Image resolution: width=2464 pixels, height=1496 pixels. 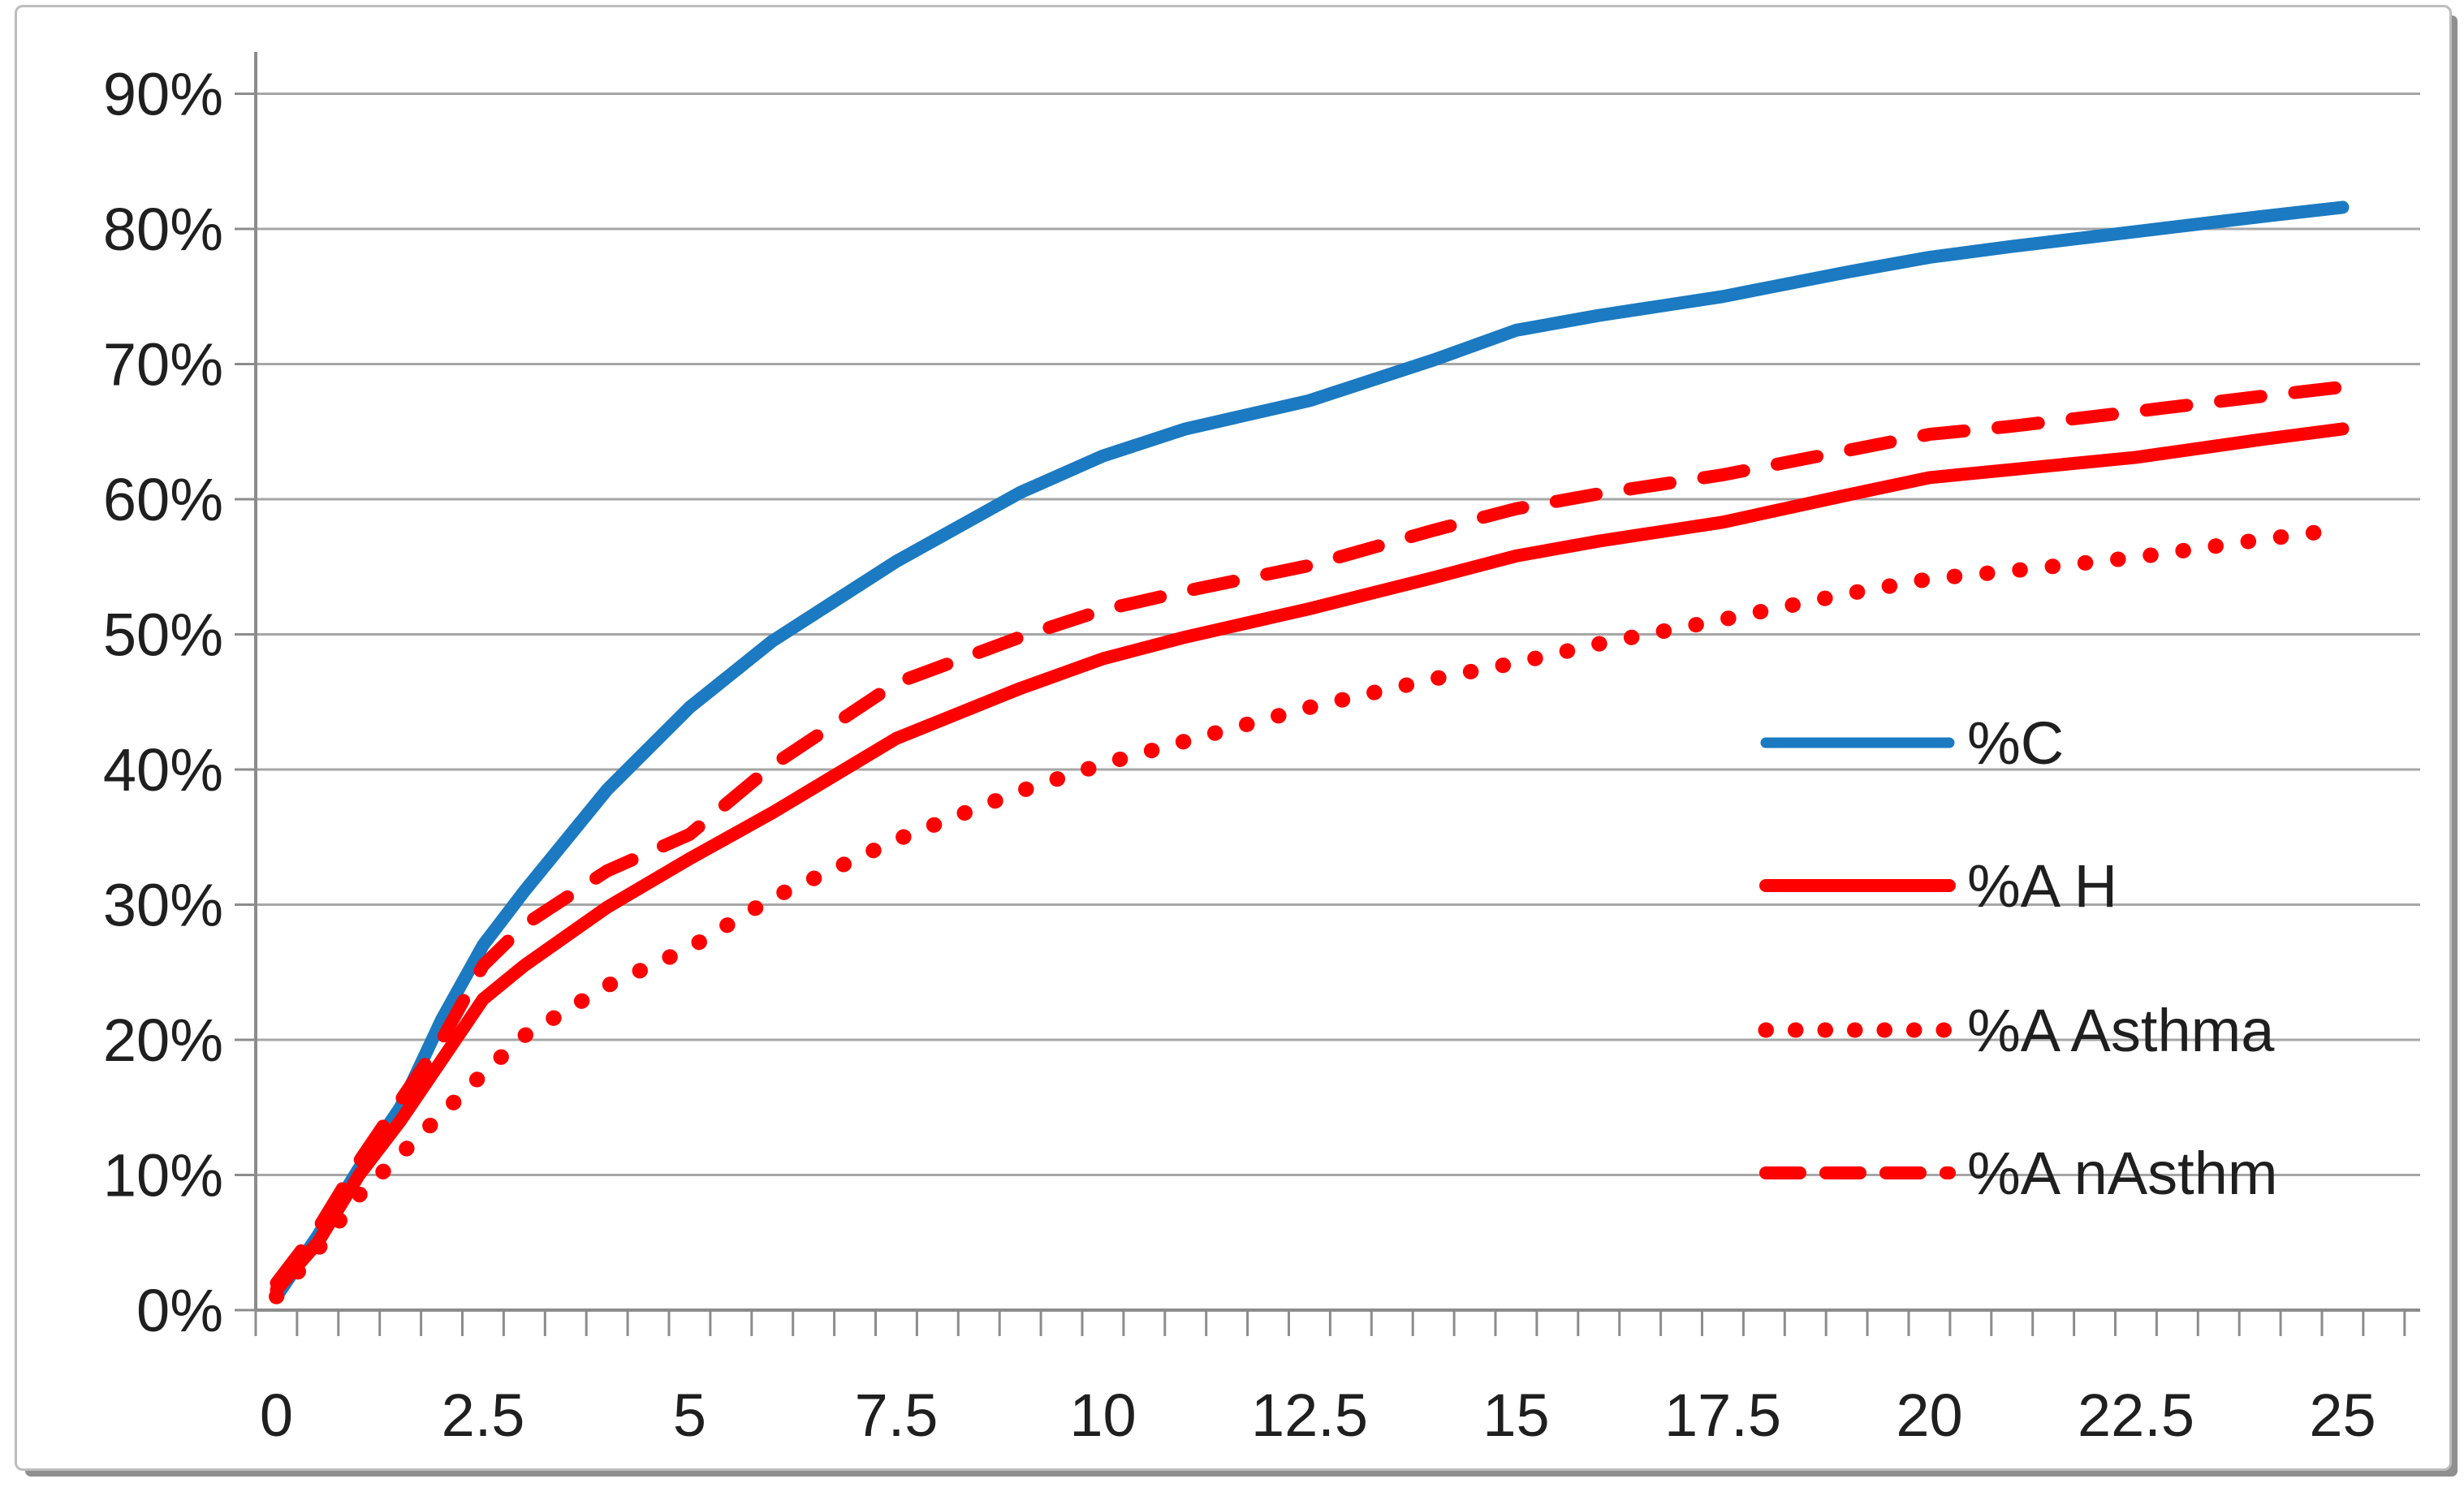 I want to click on x-axis-label: 25, so click(x=2342, y=1415).